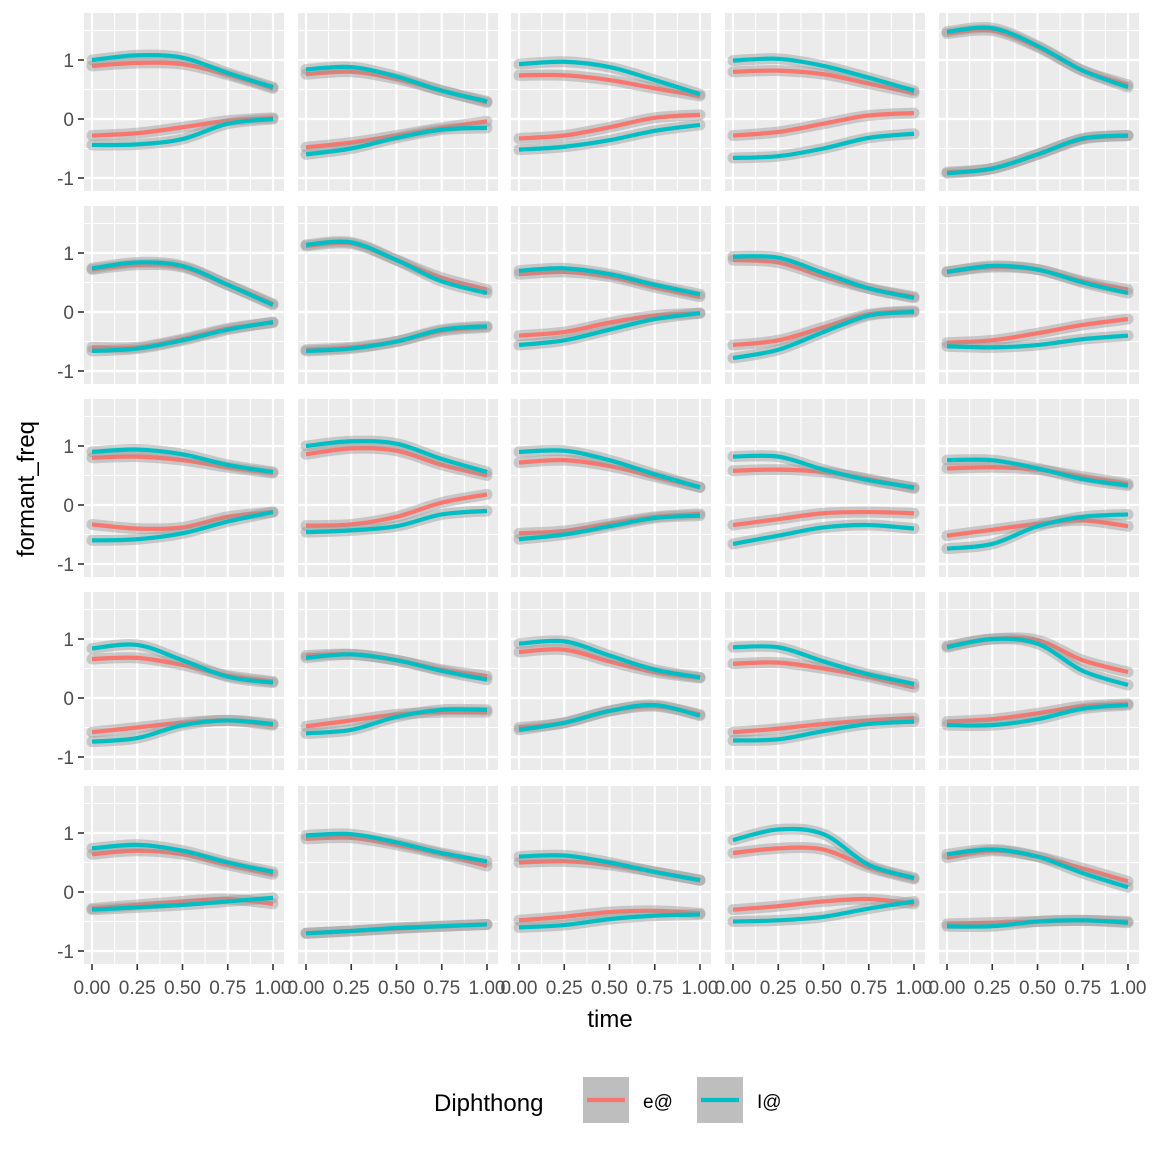 The image size is (1152, 1157). Describe the element at coordinates (26, 489) in the screenshot. I see `y-axis-title: formant_freq` at that location.